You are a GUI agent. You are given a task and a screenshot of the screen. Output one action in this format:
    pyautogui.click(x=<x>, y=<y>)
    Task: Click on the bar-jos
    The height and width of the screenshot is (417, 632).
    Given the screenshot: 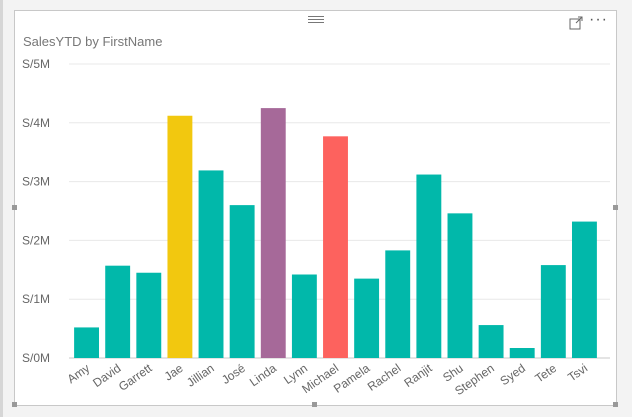 What is the action you would take?
    pyautogui.click(x=242, y=281)
    